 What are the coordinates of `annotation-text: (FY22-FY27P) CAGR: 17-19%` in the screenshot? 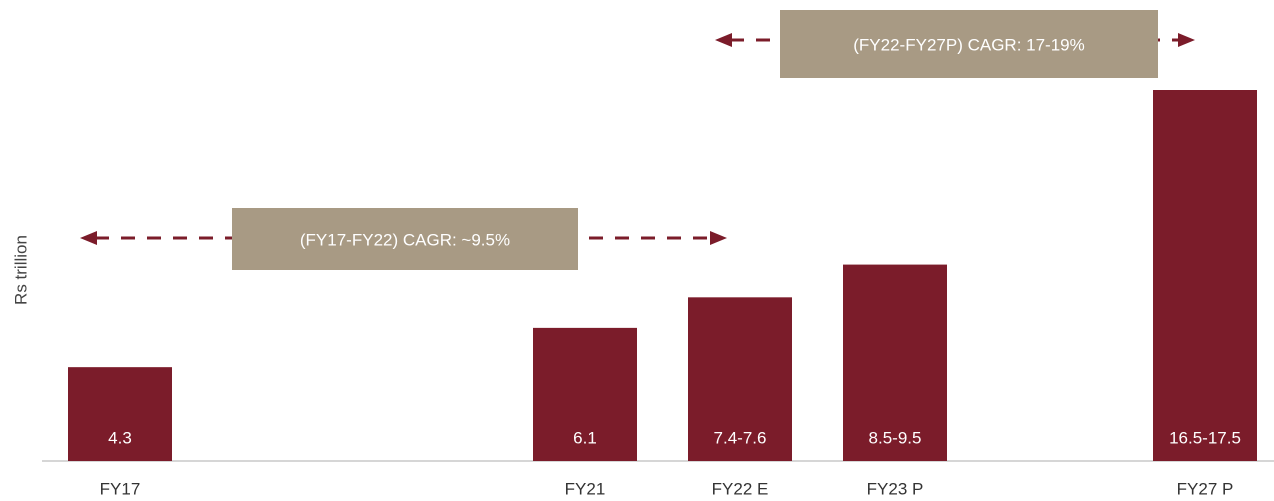 It's located at (968, 44).